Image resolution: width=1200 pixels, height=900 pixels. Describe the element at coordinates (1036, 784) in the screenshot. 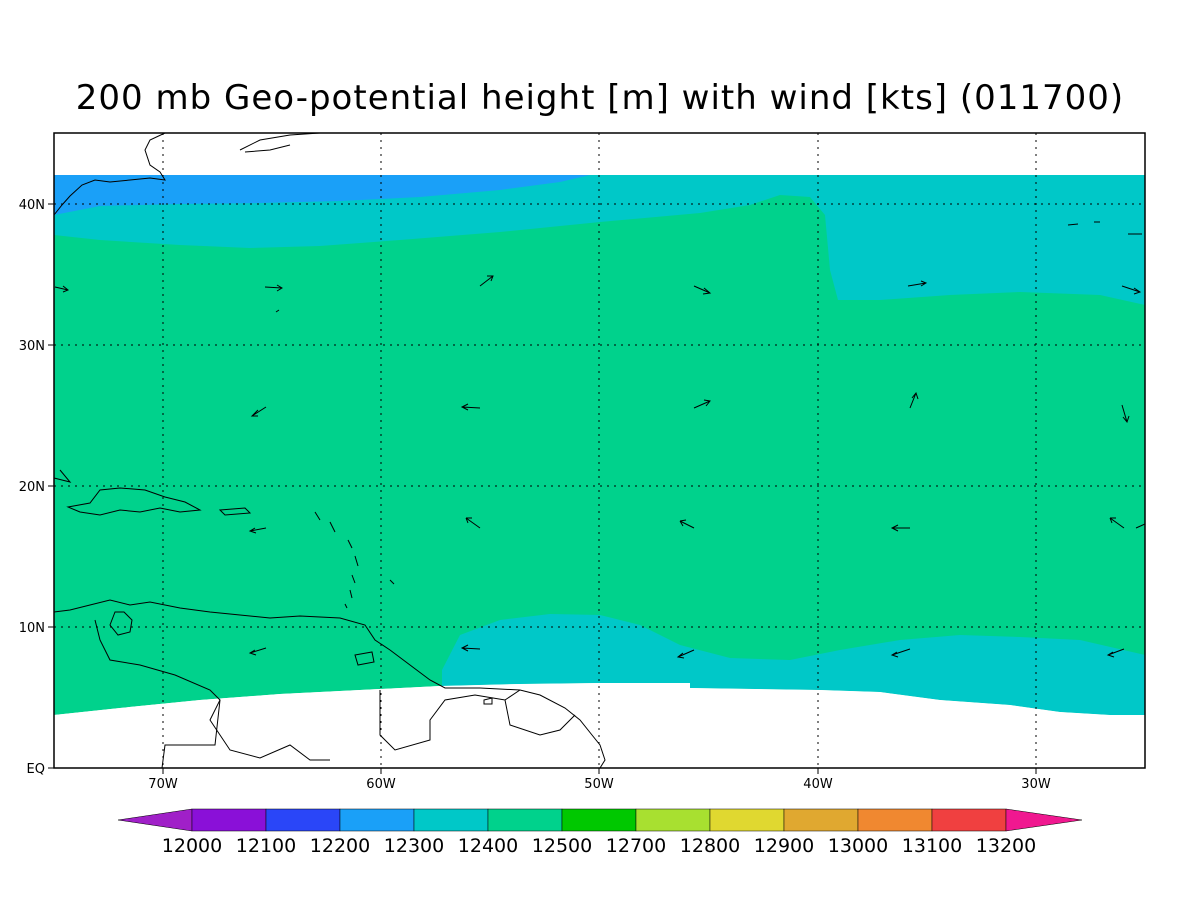

I see `lon-tick-label: 30W` at that location.